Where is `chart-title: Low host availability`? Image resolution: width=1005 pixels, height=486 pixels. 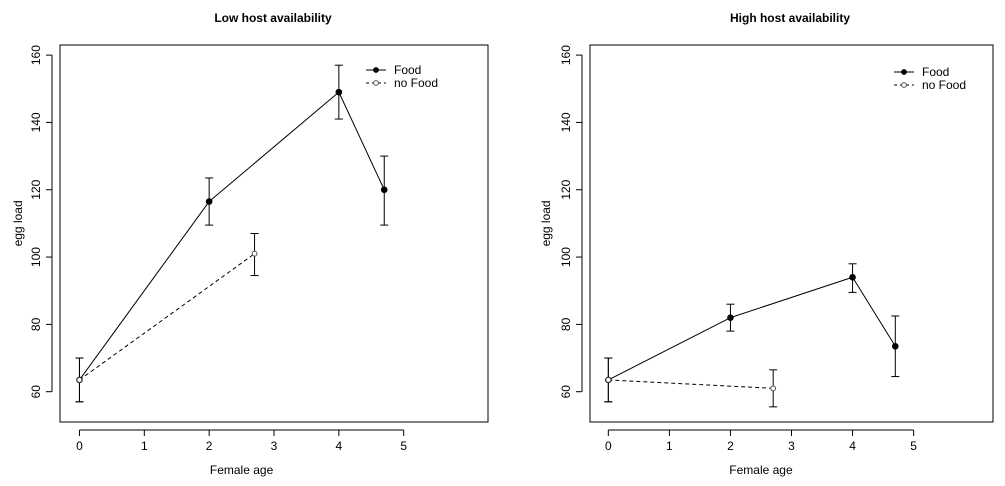
chart-title: Low host availability is located at coordinates (273, 18).